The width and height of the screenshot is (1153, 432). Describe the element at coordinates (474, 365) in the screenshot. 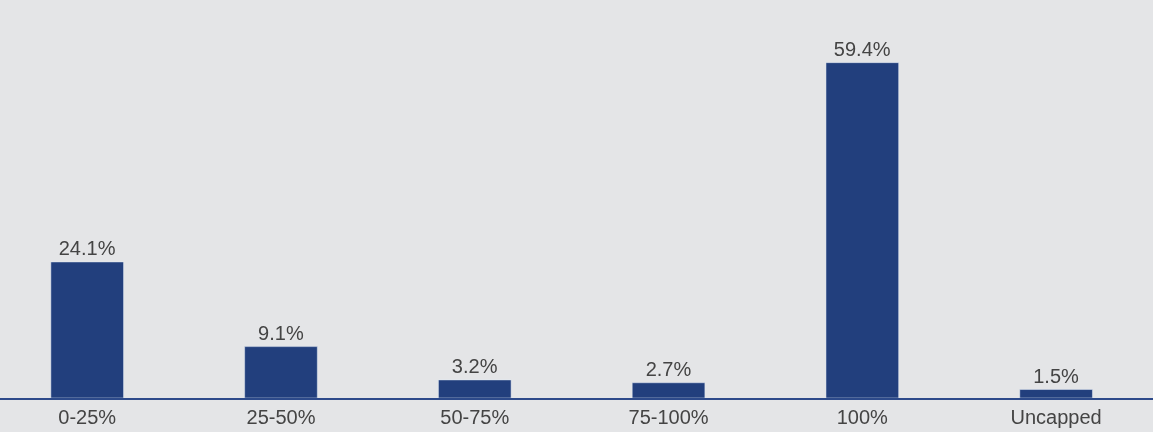

I see `data-label: 3.2%` at that location.